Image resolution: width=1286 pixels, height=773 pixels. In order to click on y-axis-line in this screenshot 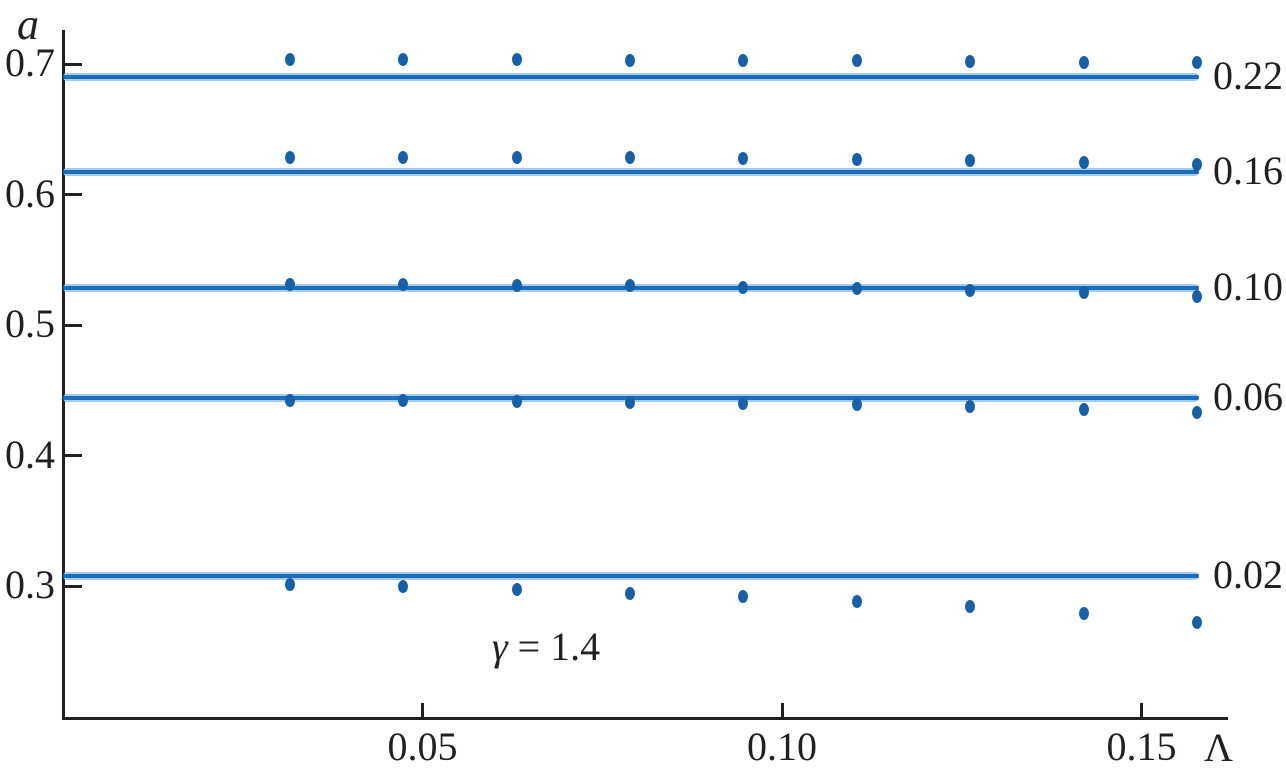, I will do `click(63, 375)`.